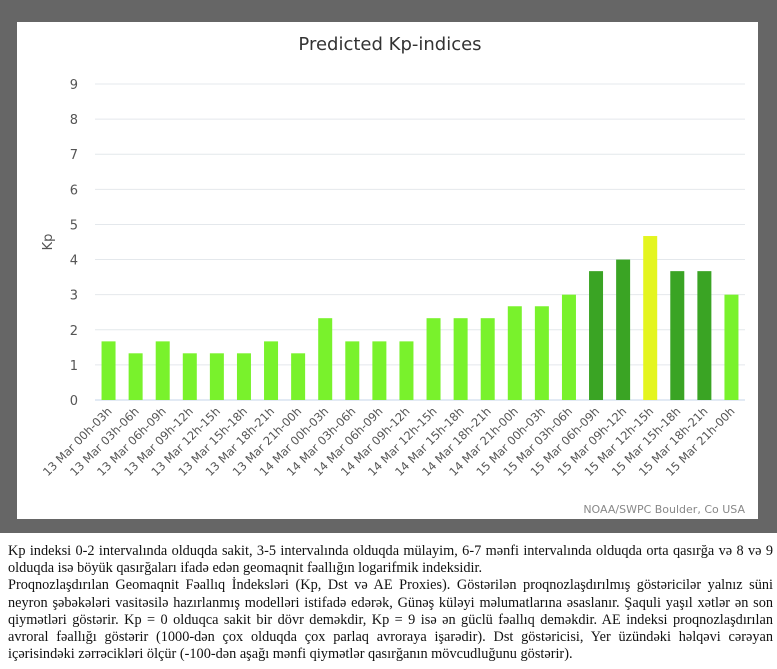 The width and height of the screenshot is (777, 669). What do you see at coordinates (48, 242) in the screenshot?
I see `y-axis-label: Kp` at bounding box center [48, 242].